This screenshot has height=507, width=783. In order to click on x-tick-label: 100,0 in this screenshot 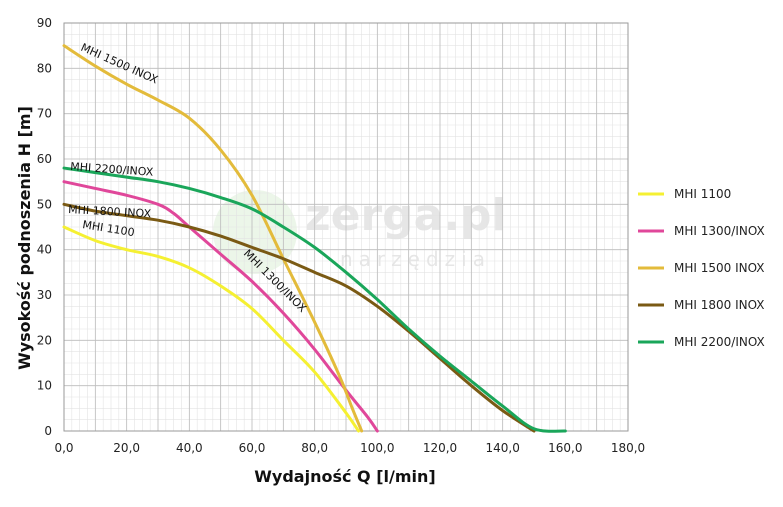, I will do `click(377, 448)`.